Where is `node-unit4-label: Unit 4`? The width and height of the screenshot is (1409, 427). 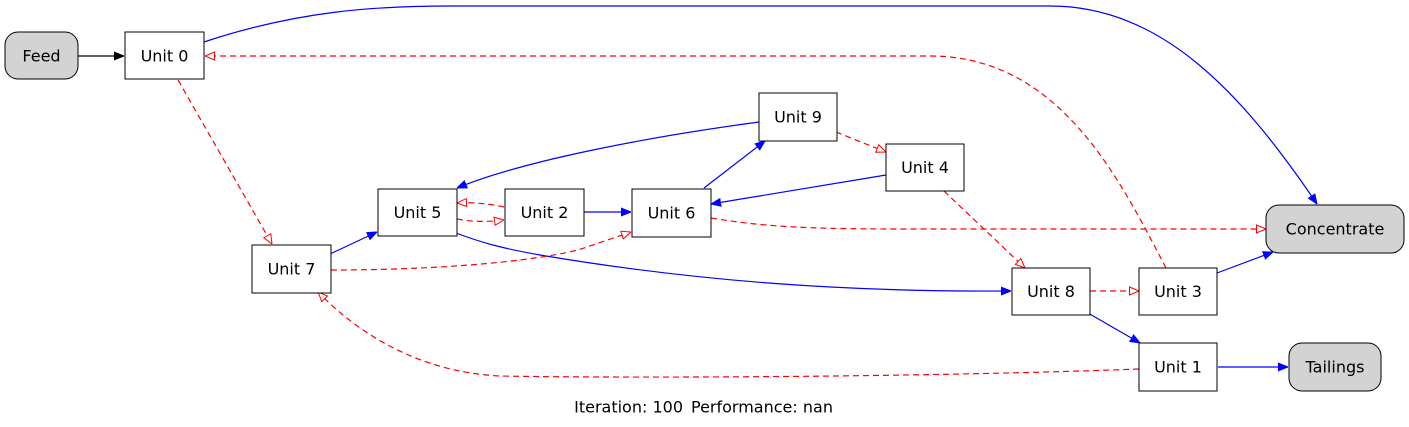 node-unit4-label: Unit 4 is located at coordinates (925, 167).